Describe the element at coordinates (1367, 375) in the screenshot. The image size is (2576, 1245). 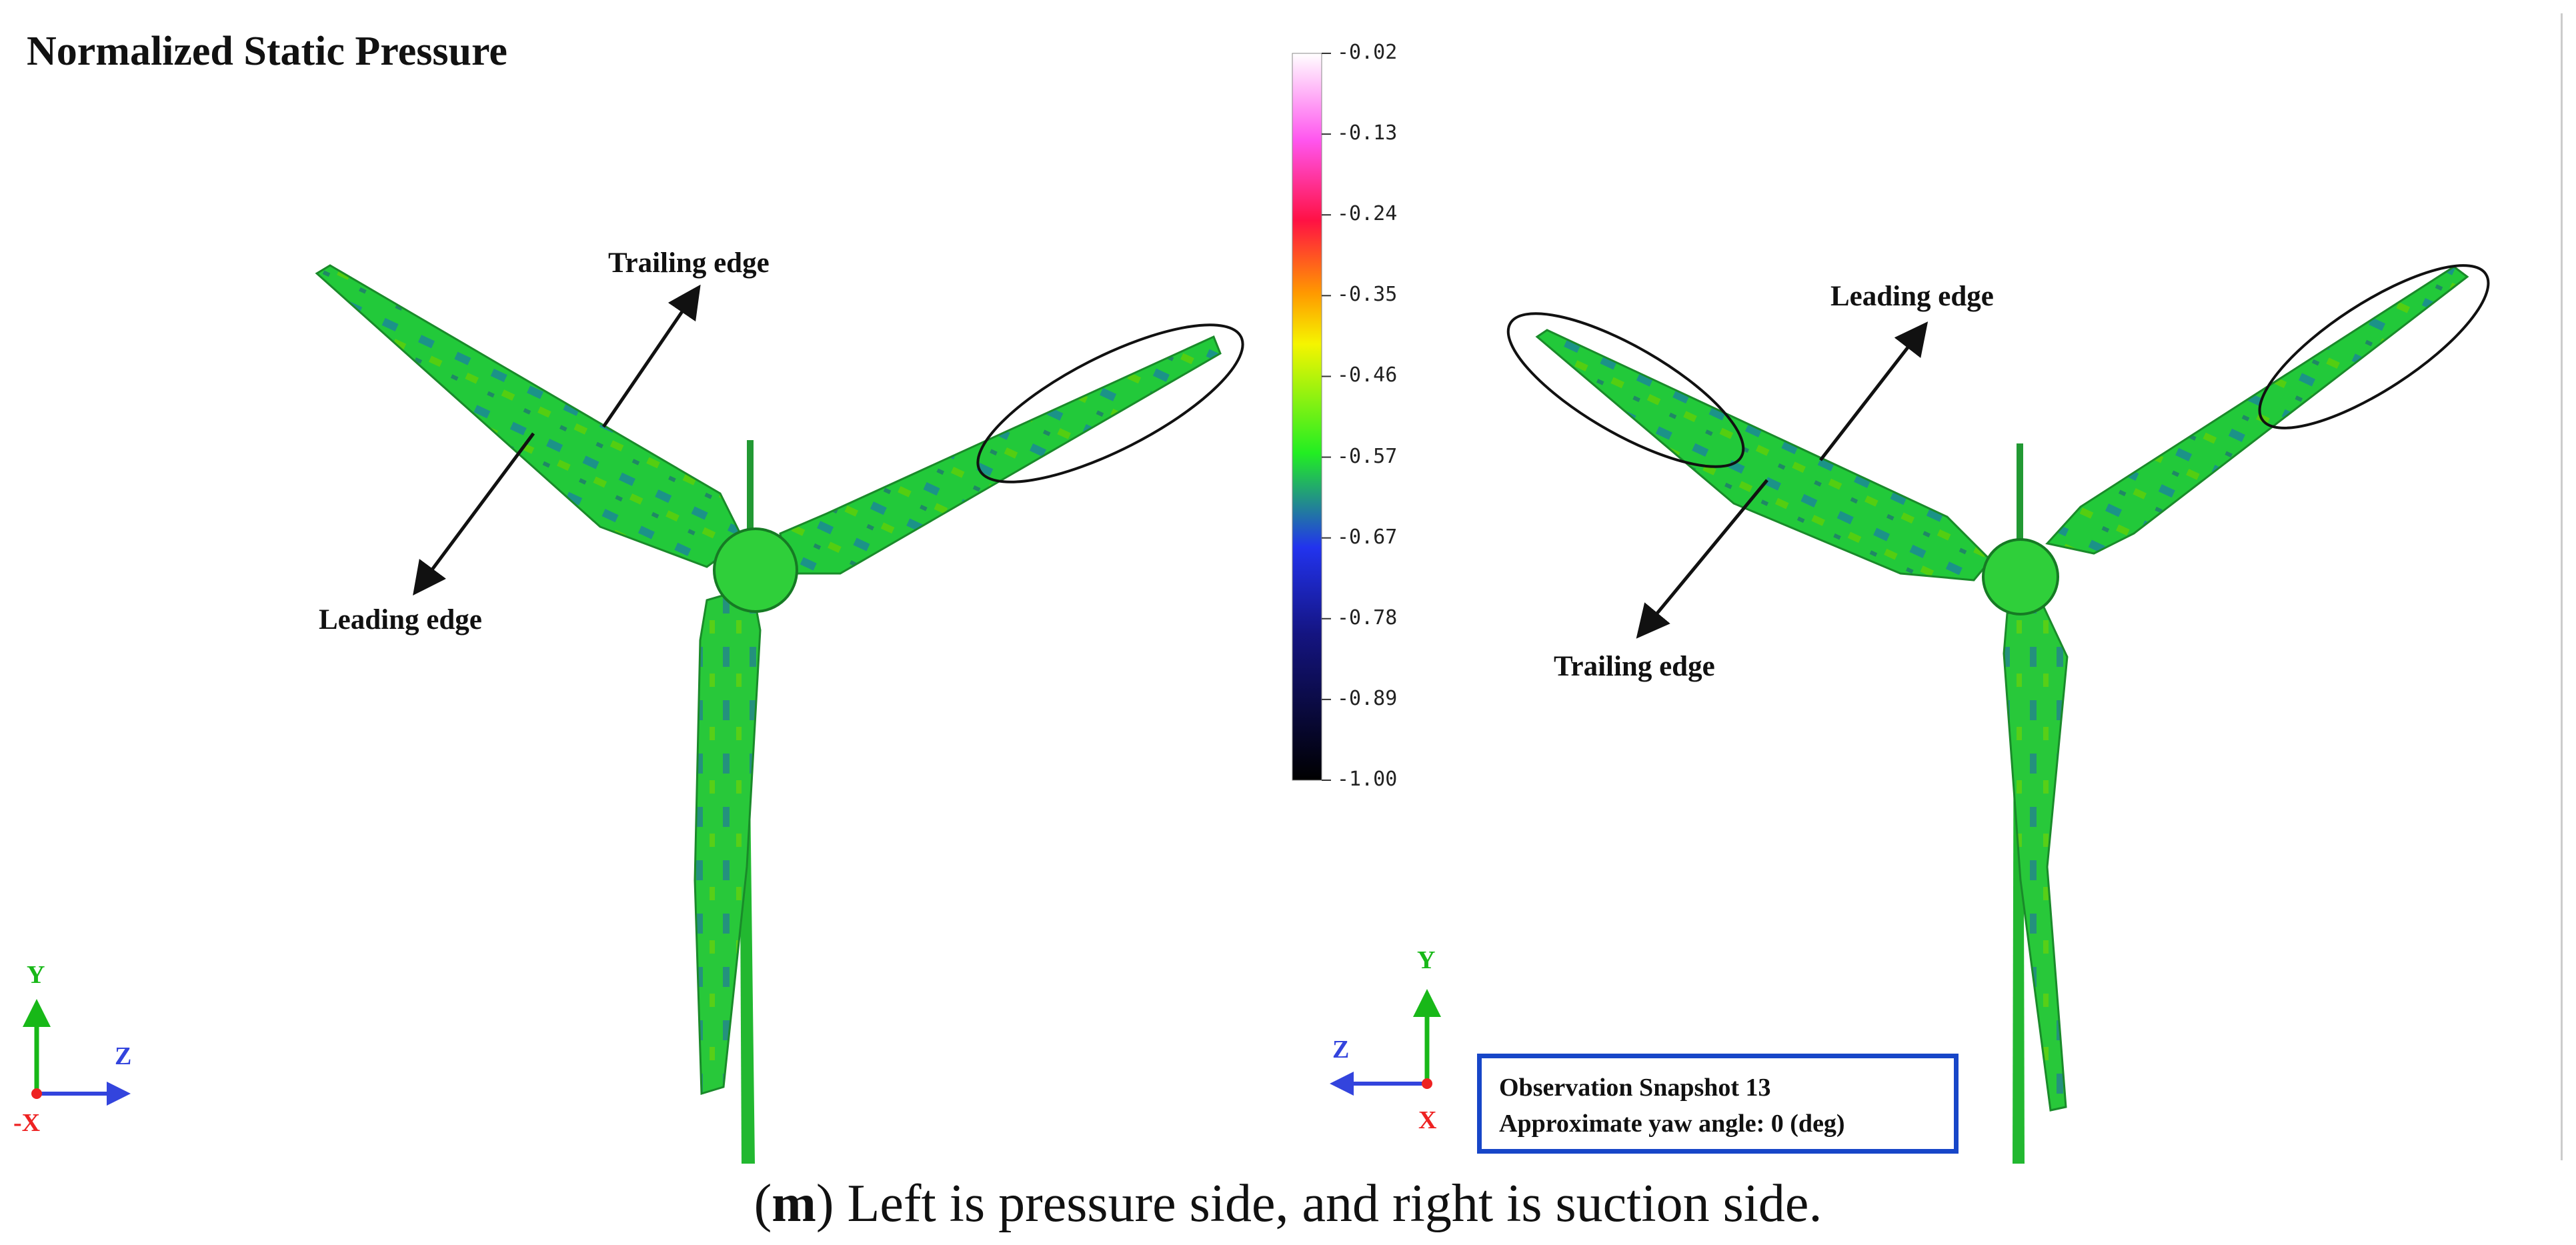
I see `colorbar-tick-label: -0.46` at that location.